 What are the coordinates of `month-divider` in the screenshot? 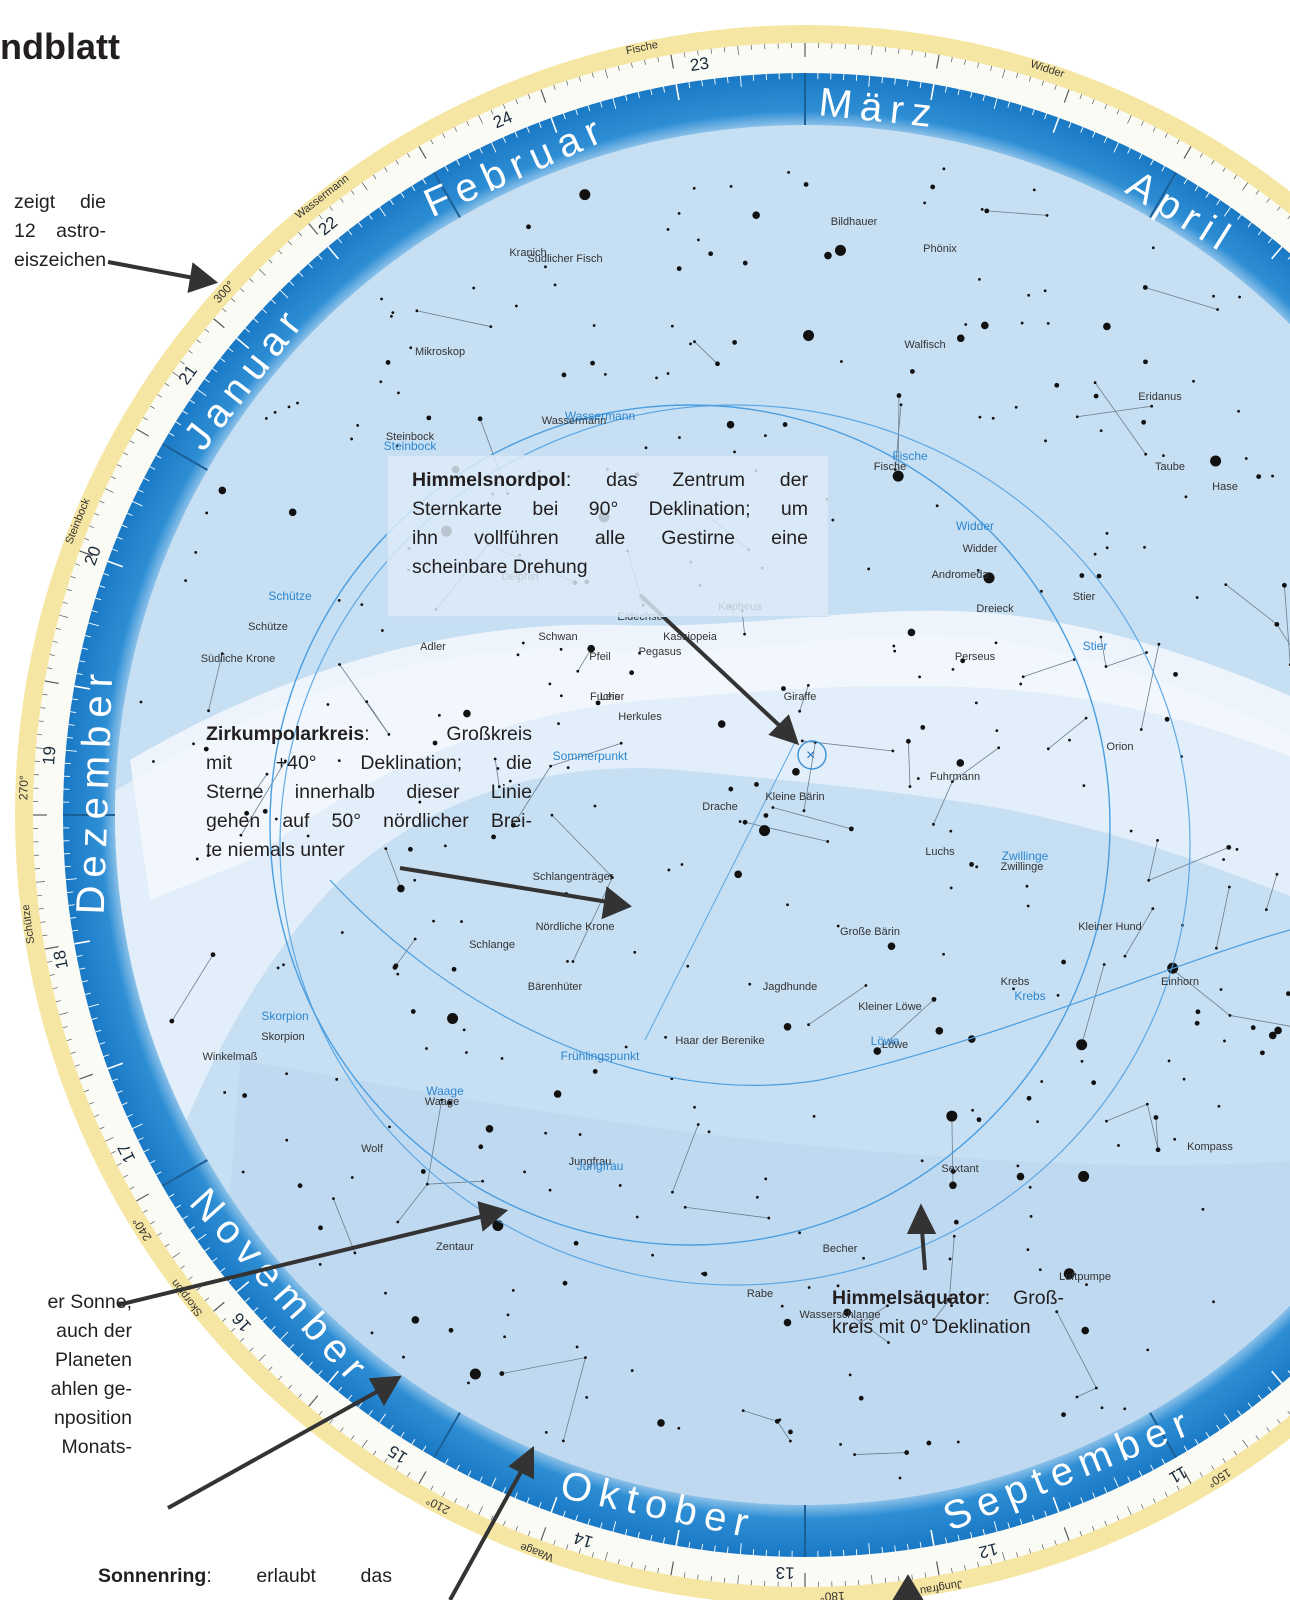 It's located at (1163, 194).